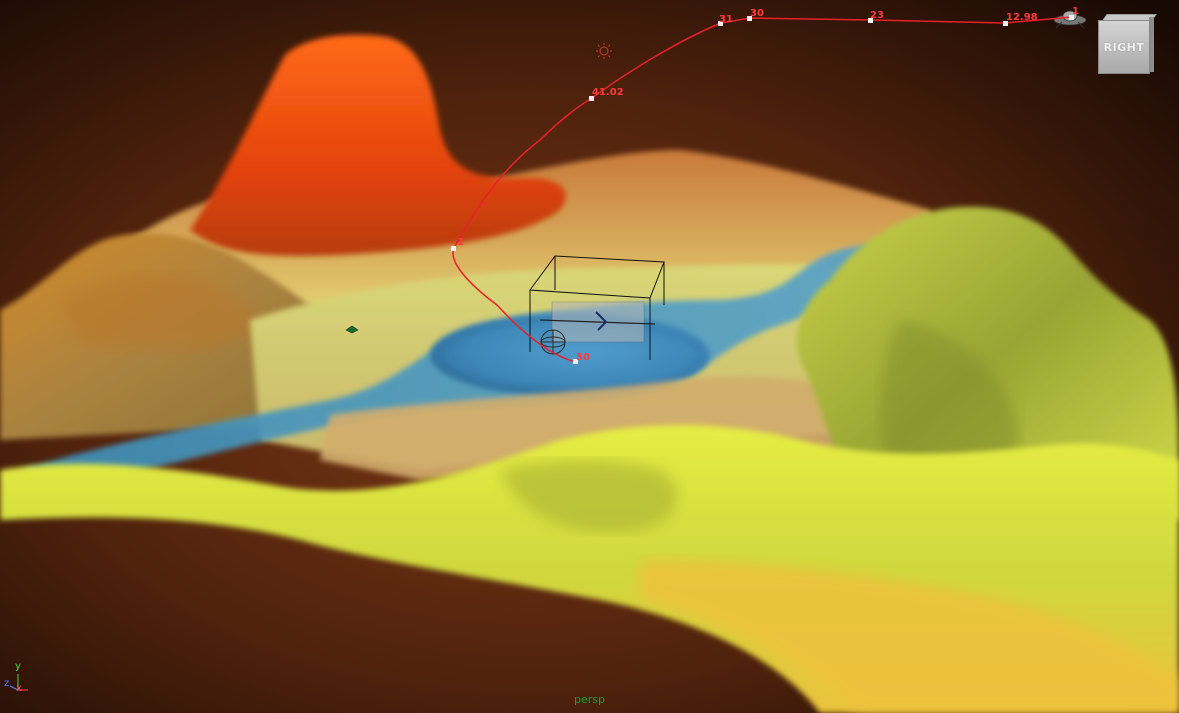  I want to click on key-label: 30, so click(757, 13).